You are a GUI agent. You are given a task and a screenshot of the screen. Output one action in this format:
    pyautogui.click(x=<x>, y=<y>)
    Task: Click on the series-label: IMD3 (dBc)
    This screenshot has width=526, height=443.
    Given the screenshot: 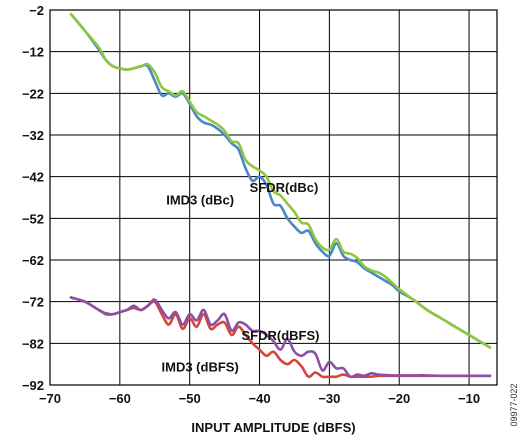 What is the action you would take?
    pyautogui.click(x=200, y=200)
    